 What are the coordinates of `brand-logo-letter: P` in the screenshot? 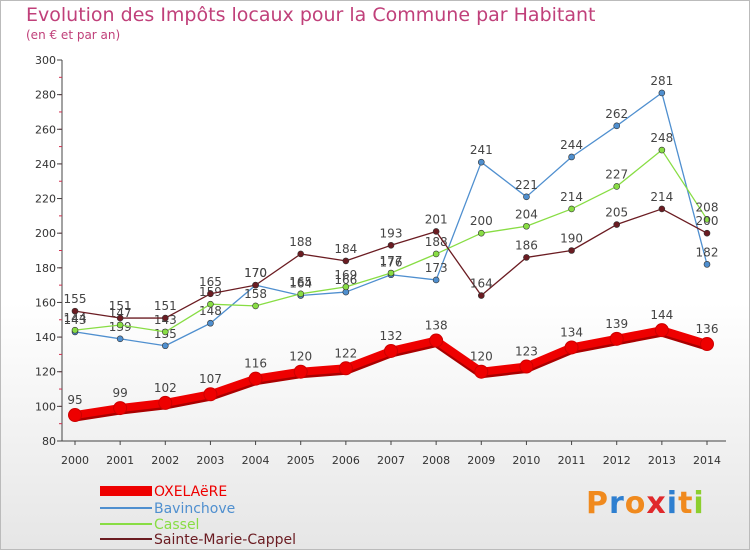 It's located at (597, 503).